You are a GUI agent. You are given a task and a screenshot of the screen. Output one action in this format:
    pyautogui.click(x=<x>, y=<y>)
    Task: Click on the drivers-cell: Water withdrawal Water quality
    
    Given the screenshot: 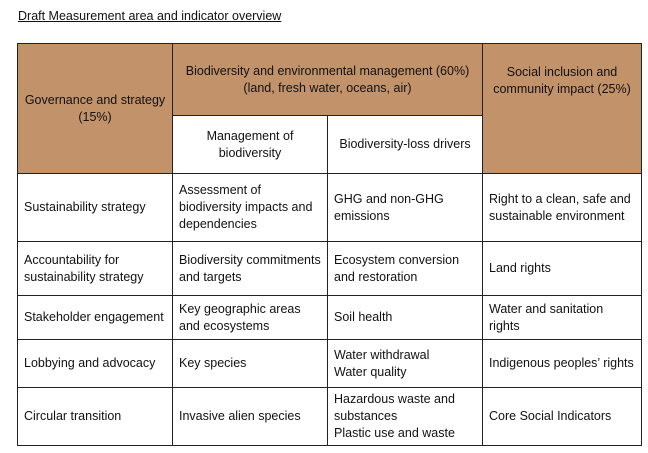 What is the action you would take?
    pyautogui.click(x=405, y=363)
    